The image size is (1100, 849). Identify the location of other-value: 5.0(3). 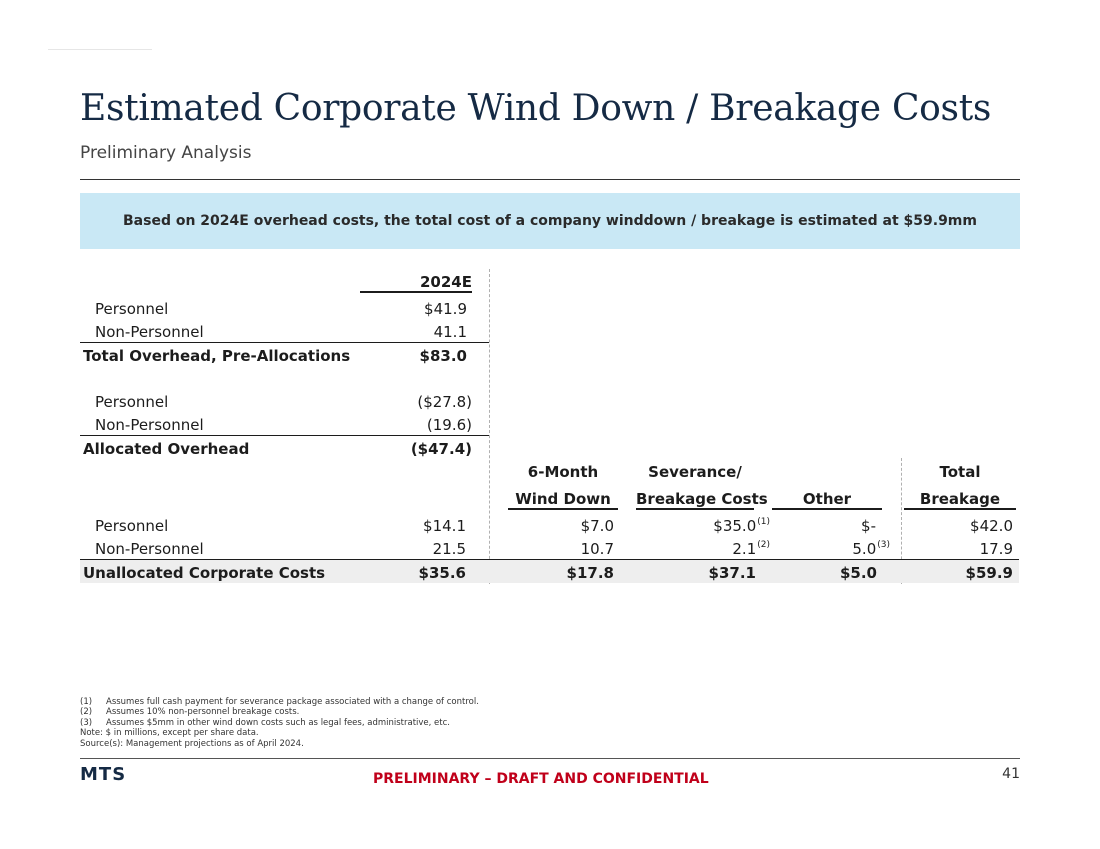
(871, 549).